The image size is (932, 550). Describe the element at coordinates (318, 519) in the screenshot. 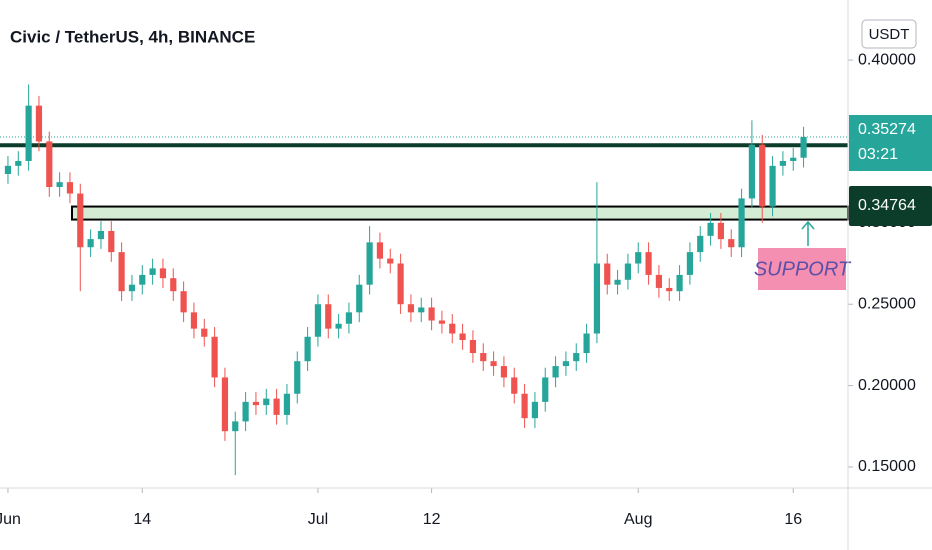

I see `x-tick-label: Jul` at that location.